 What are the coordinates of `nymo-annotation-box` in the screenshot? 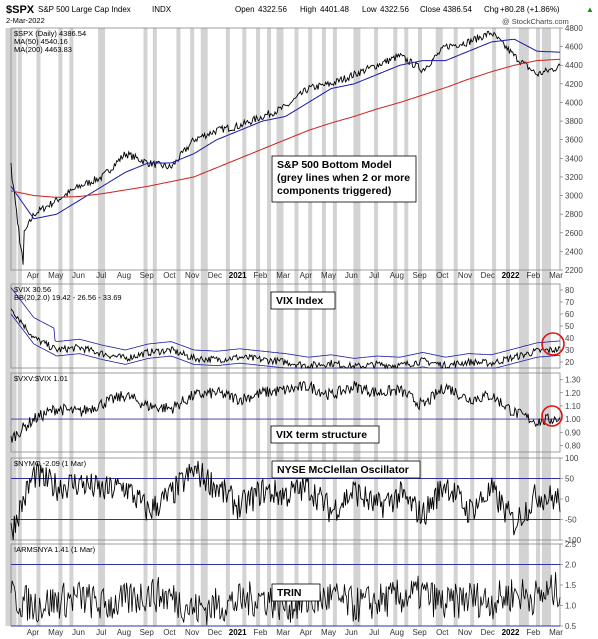 It's located at (346, 469).